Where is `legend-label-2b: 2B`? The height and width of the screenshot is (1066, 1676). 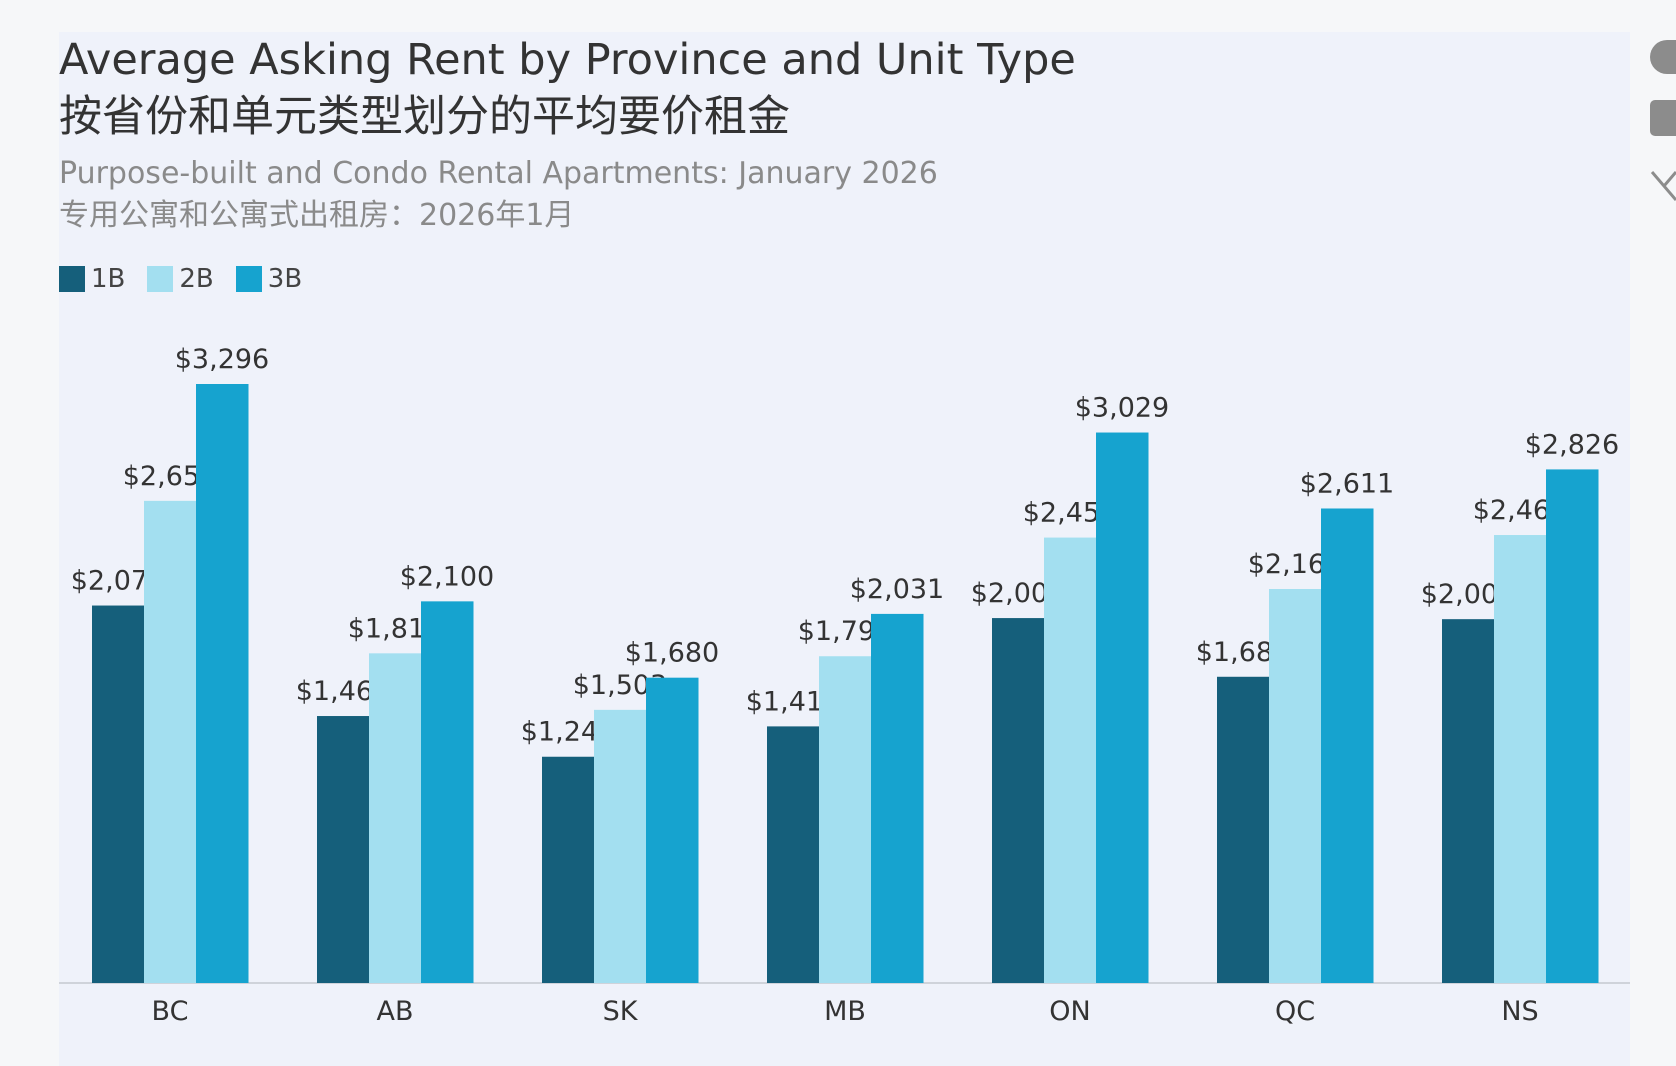 legend-label-2b: 2B is located at coordinates (196, 279).